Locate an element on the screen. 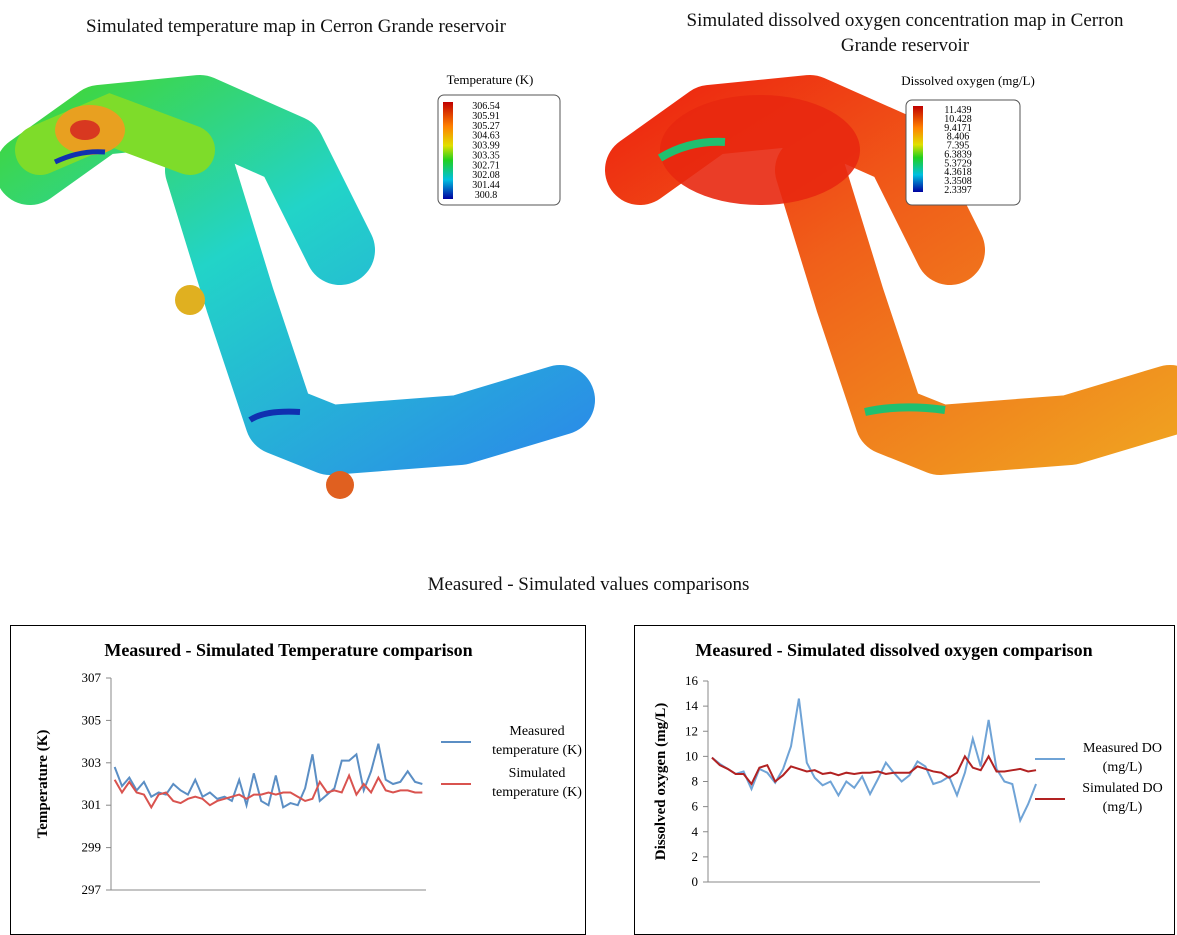 Image resolution: width=1177 pixels, height=935 pixels. scale-label: 8.406 is located at coordinates (958, 137).